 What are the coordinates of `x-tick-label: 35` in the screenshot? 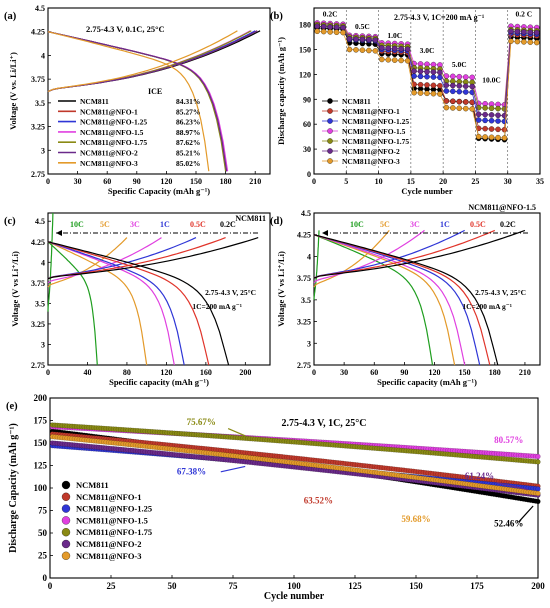 It's located at (540, 181).